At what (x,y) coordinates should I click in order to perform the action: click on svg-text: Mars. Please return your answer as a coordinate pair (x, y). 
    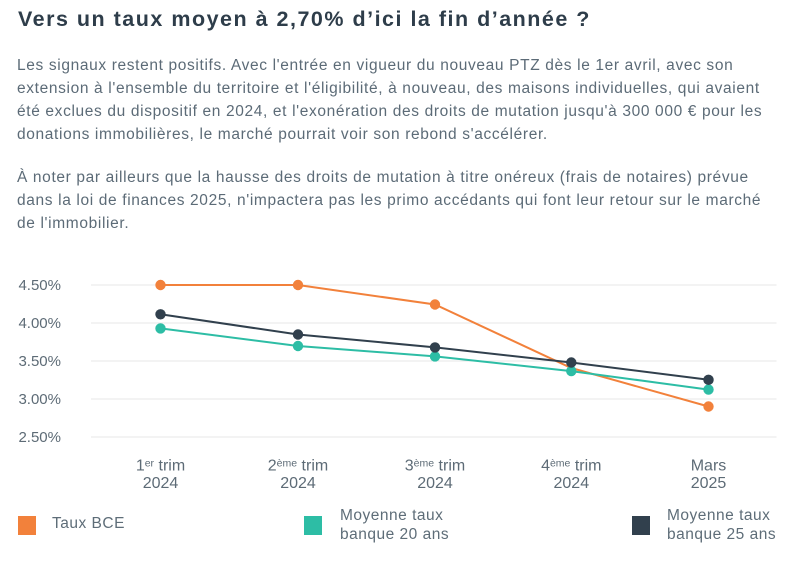
    Looking at the image, I should click on (709, 466).